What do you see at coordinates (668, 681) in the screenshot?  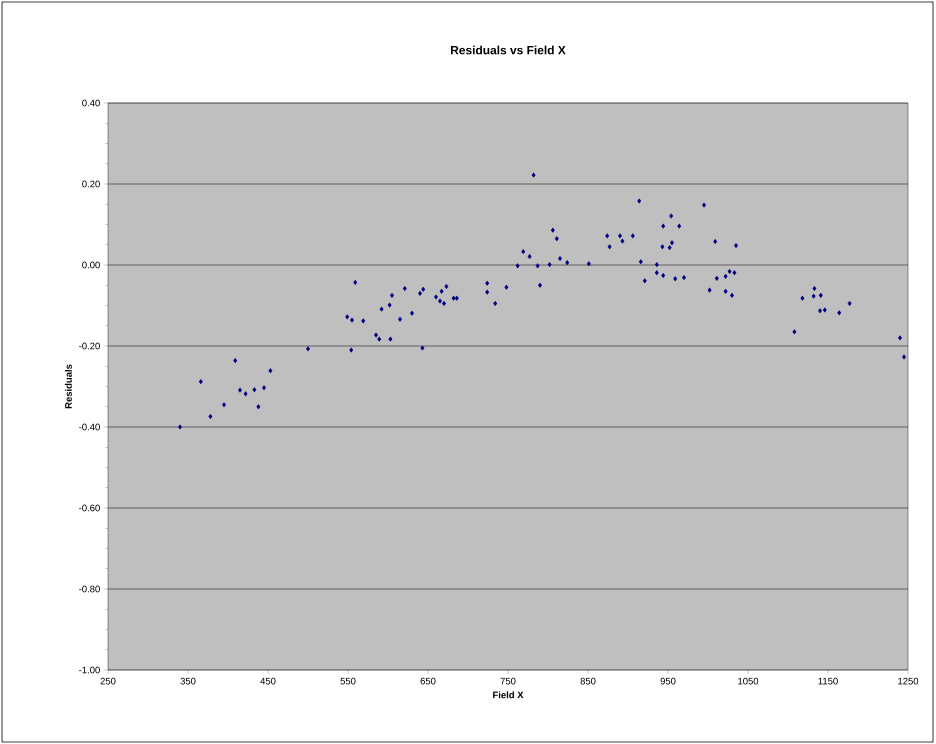 I see `x-tick-label: 950` at bounding box center [668, 681].